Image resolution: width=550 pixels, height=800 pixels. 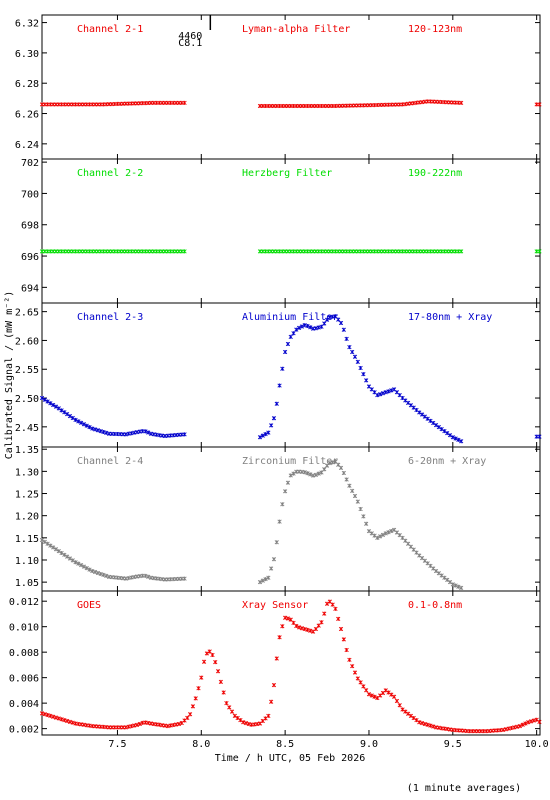 What do you see at coordinates (30, 194) in the screenshot?
I see `y-tick-label: 700` at bounding box center [30, 194].